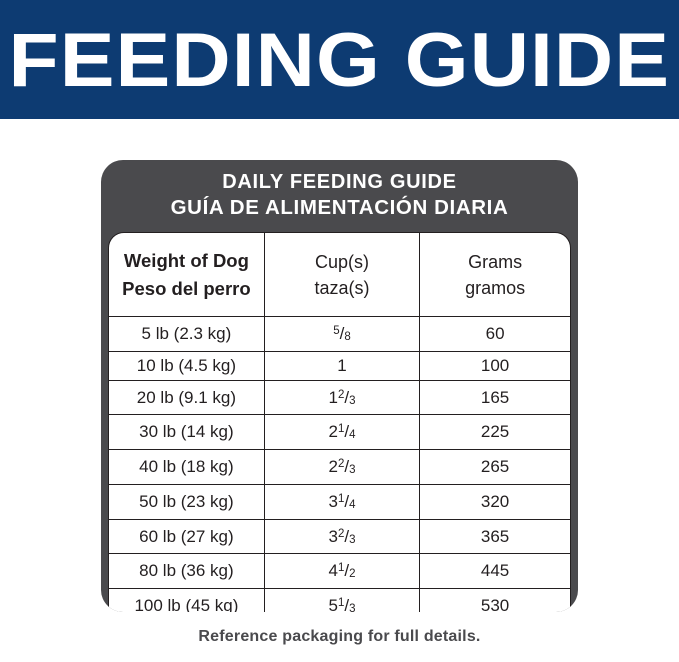 The image size is (679, 662). I want to click on table-row: 30 lb (14 kg) 21/4 225, so click(339, 432).